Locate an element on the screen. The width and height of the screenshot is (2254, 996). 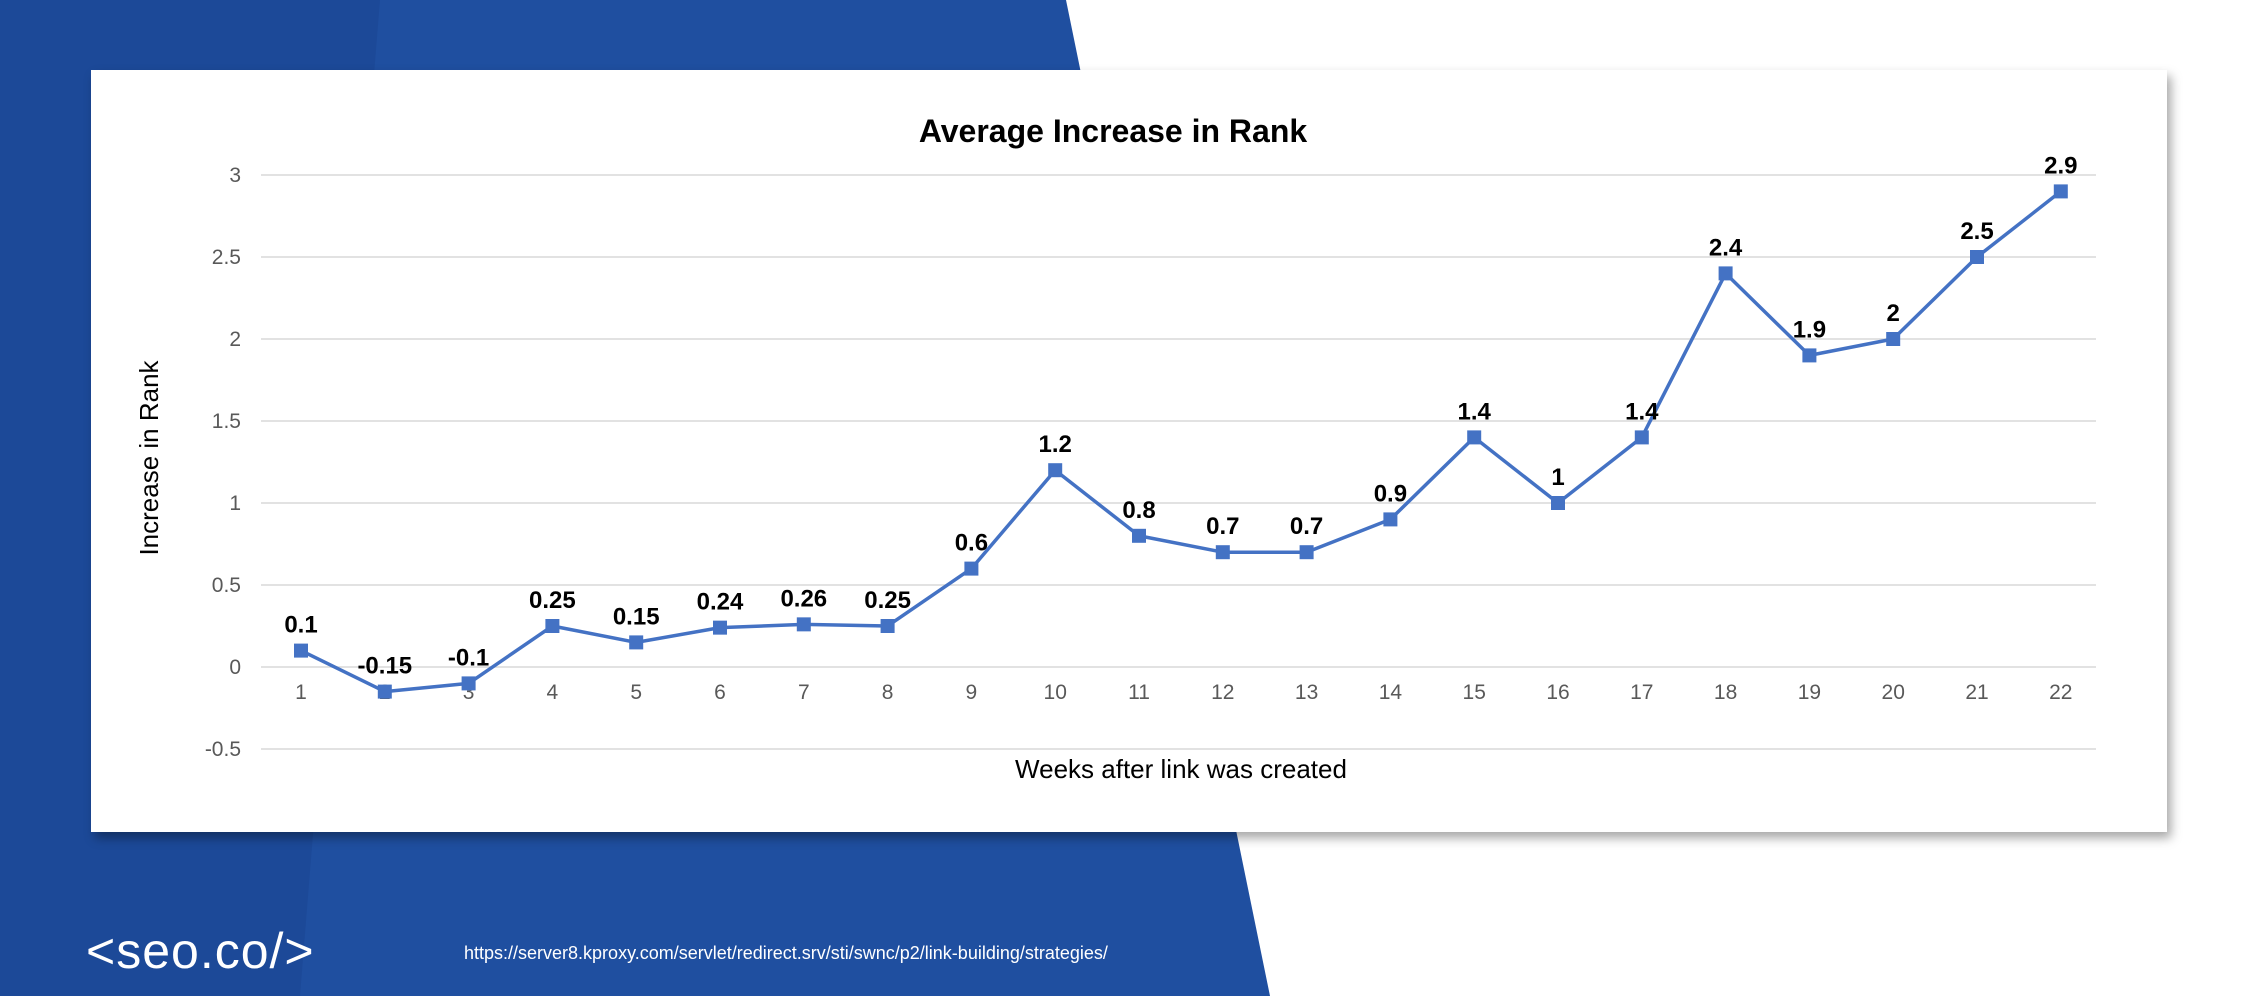
data-label: -0.15 is located at coordinates (384, 666).